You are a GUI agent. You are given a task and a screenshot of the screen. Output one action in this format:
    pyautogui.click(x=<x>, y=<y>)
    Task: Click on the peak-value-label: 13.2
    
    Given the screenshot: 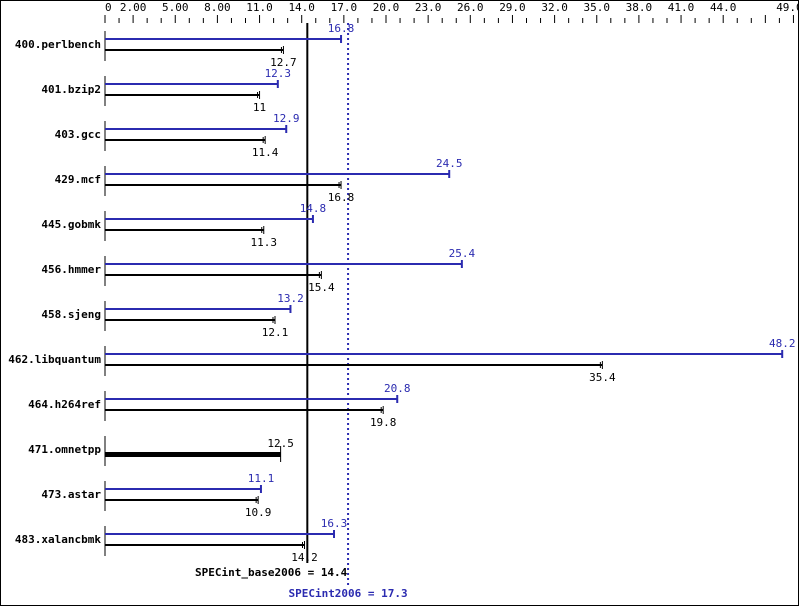 What is the action you would take?
    pyautogui.click(x=290, y=298)
    